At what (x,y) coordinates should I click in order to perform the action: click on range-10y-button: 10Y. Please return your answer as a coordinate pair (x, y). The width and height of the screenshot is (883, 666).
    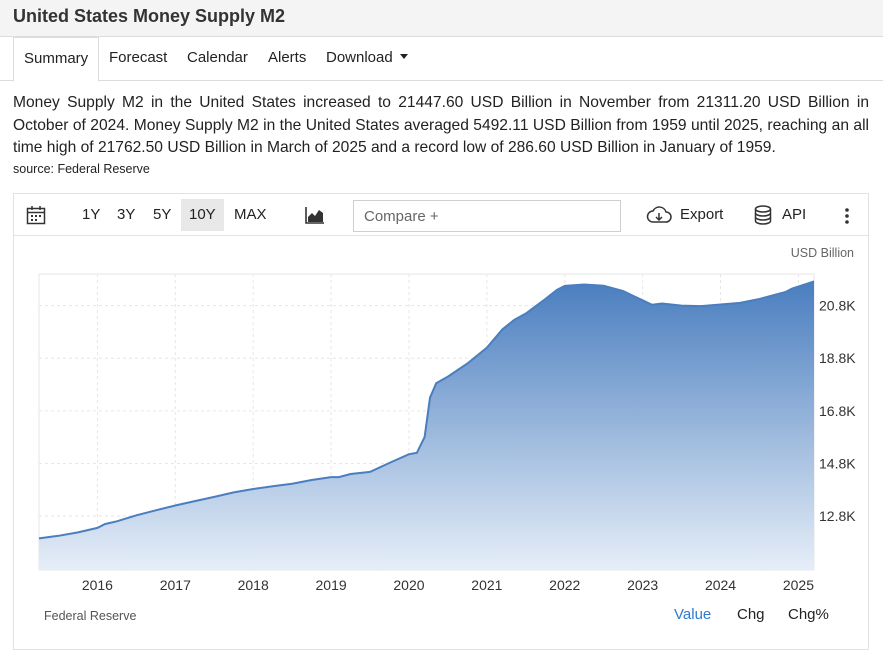
    Looking at the image, I should click on (202, 215).